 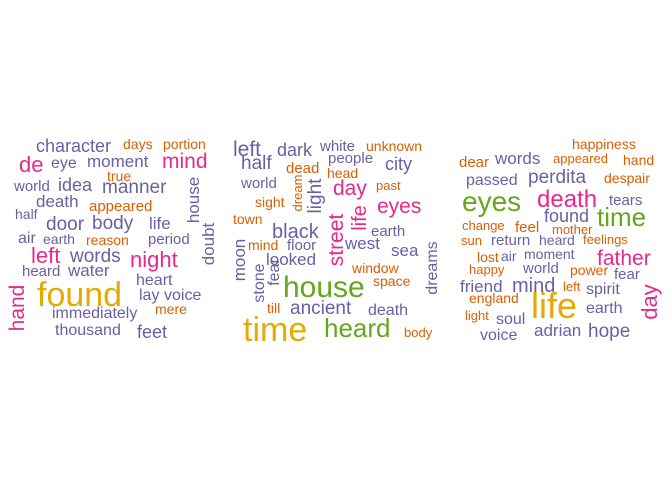 I want to click on cloud-2-word-dreams: dreams, so click(x=432, y=267).